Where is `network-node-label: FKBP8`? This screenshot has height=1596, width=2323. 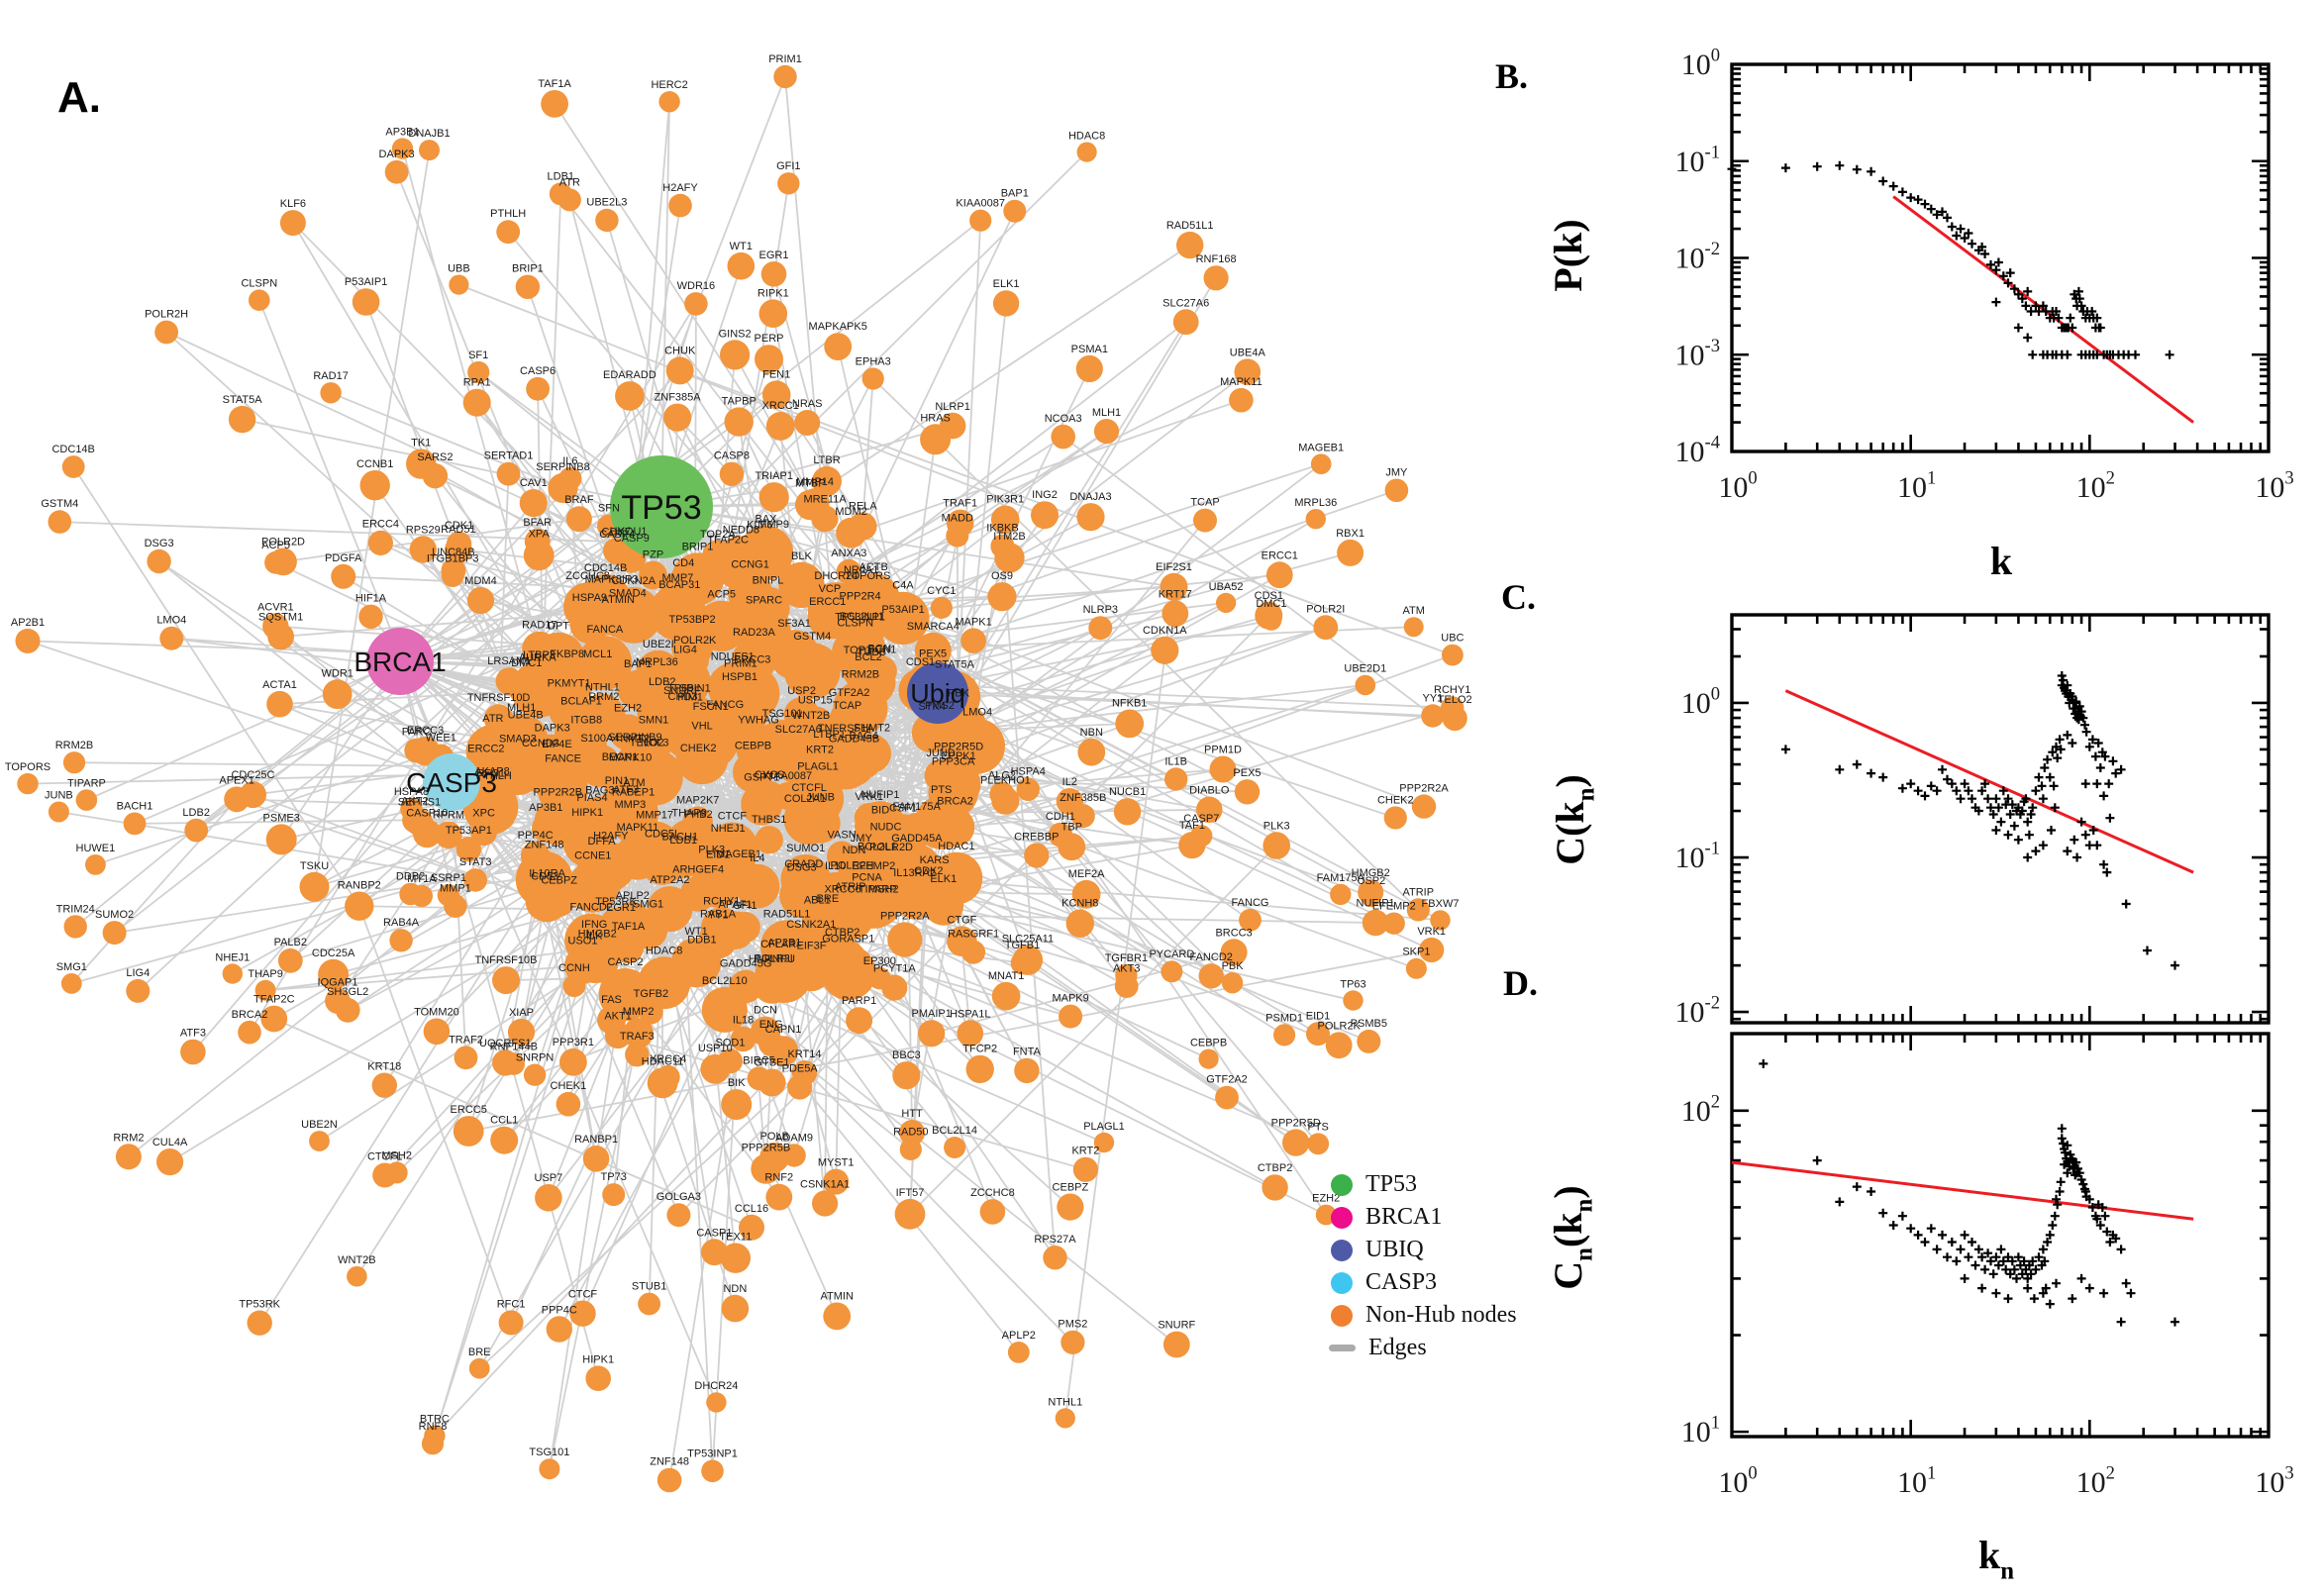 network-node-label: FKBP8 is located at coordinates (567, 654).